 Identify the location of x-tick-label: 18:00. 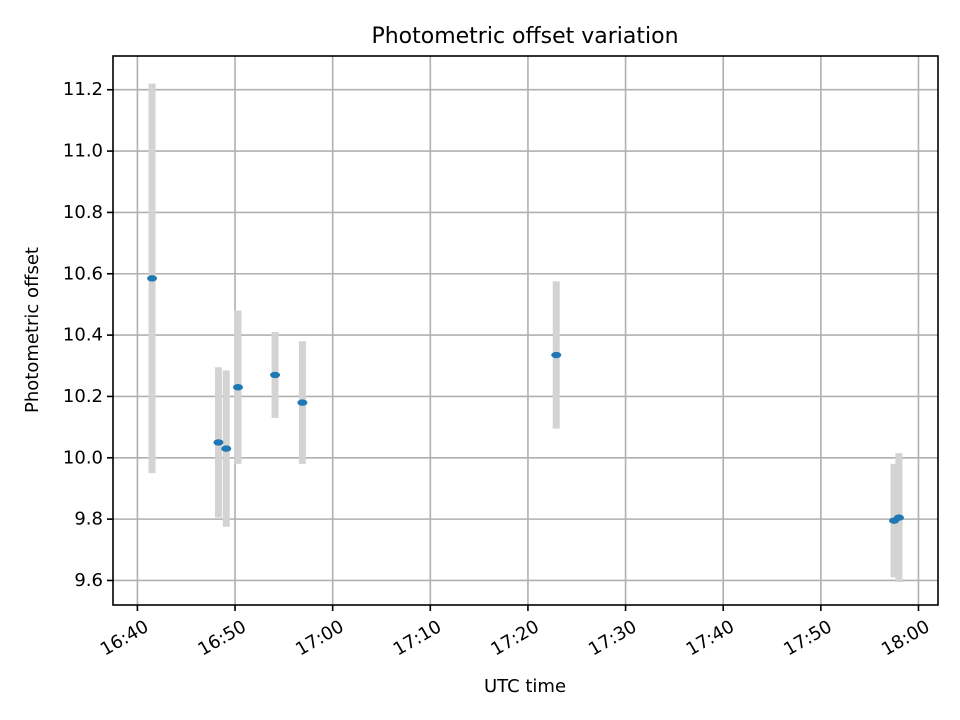
(905, 638).